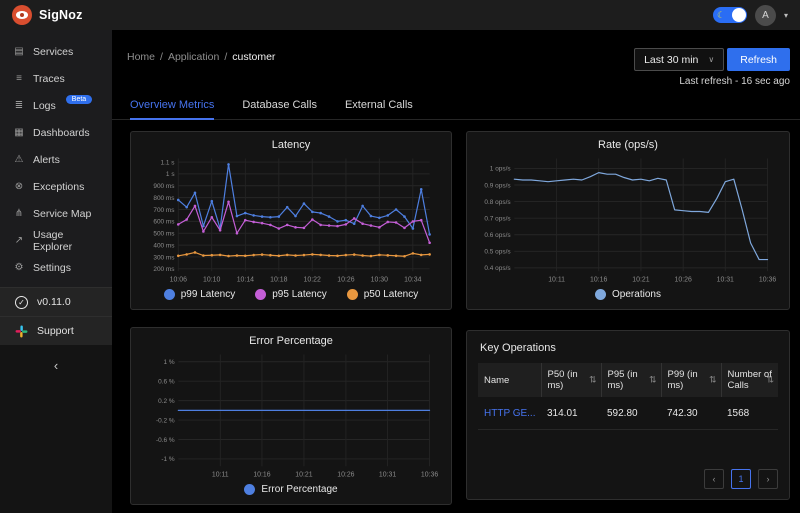  What do you see at coordinates (729, 15) in the screenshot?
I see `dark-mode-toggle: ☾` at bounding box center [729, 15].